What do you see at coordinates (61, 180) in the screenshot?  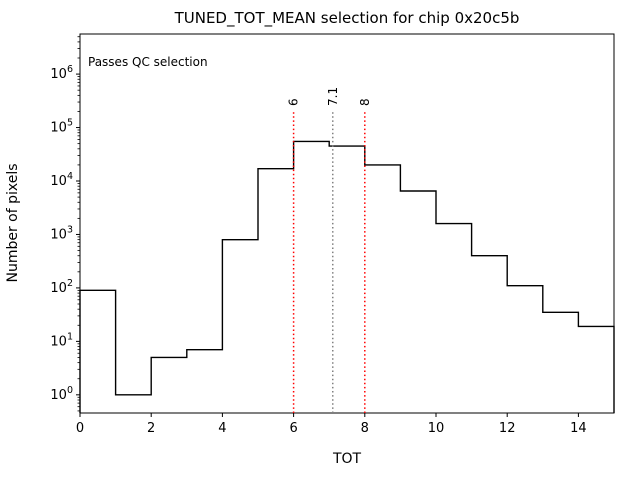 I see `y-tick-label: 10⁴` at bounding box center [61, 180].